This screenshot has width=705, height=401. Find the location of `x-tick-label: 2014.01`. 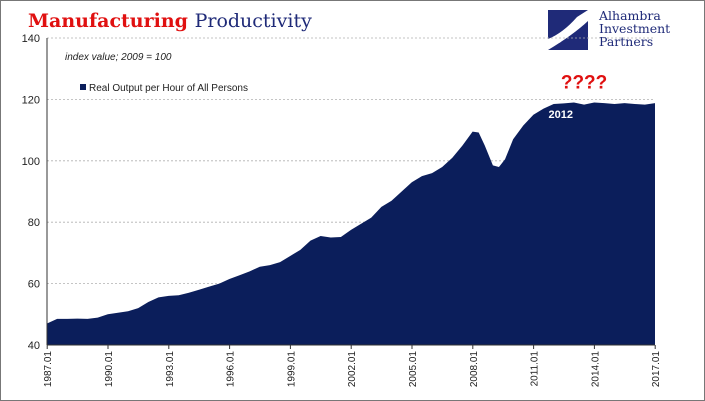

x-tick-label: 2014.01 is located at coordinates (595, 369).